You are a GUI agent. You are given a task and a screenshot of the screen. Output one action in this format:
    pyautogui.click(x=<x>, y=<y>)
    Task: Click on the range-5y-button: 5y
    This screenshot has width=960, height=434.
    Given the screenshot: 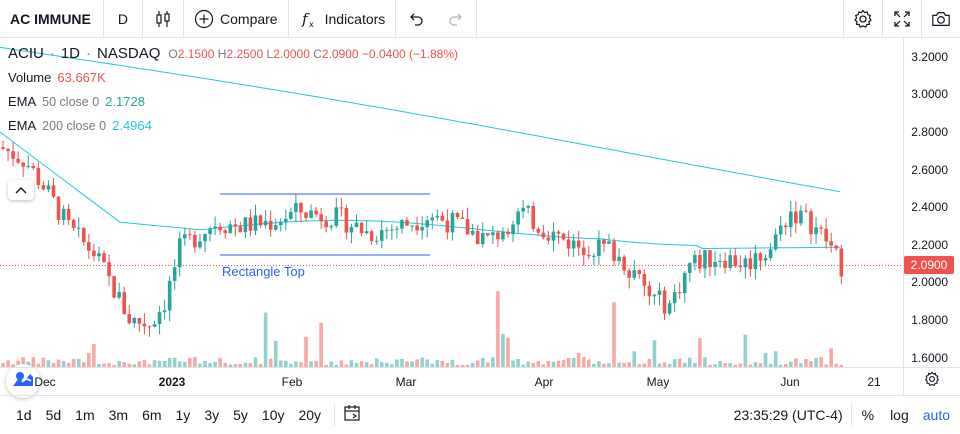 What is the action you would take?
    pyautogui.click(x=240, y=414)
    